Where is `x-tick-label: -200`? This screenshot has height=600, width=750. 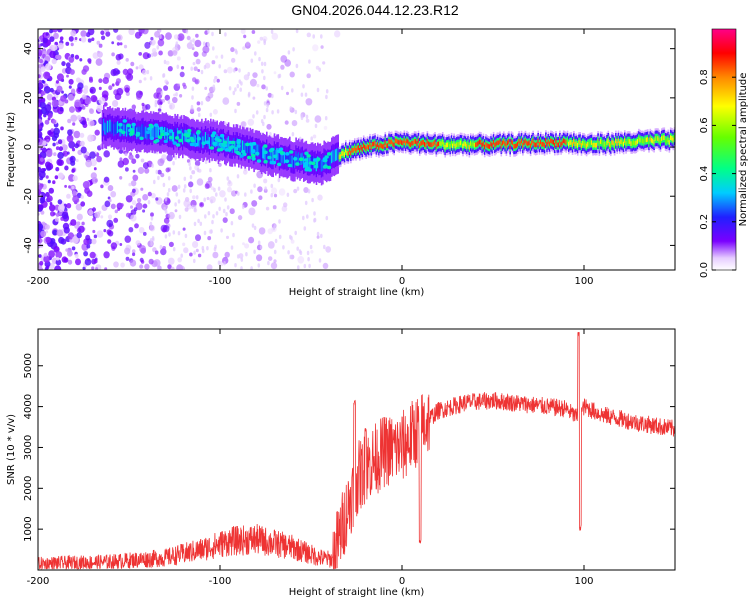 x-tick-label: -200 is located at coordinates (38, 581).